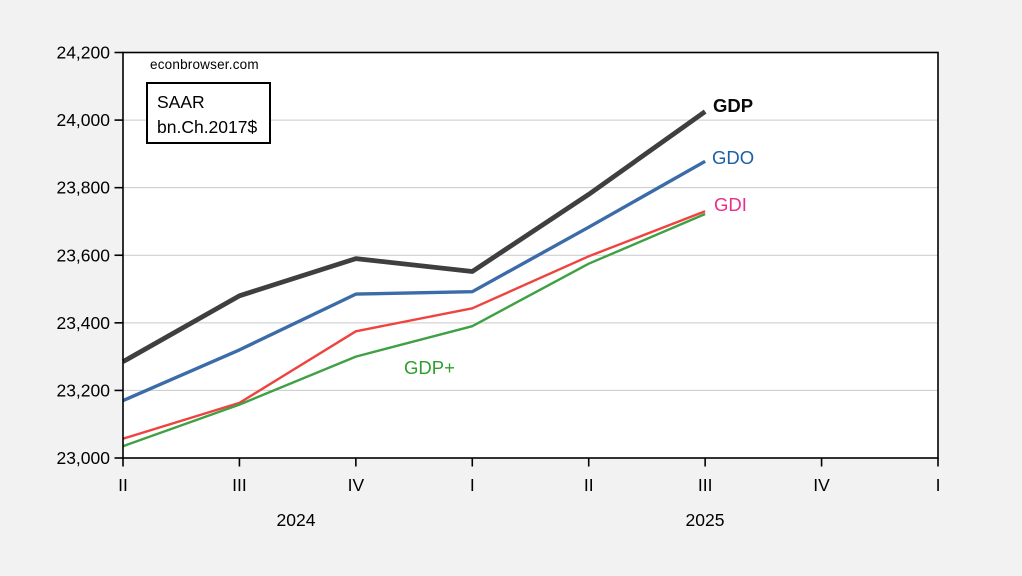  Describe the element at coordinates (83, 458) in the screenshot. I see `y-axis-tick-label: 23,000` at that location.